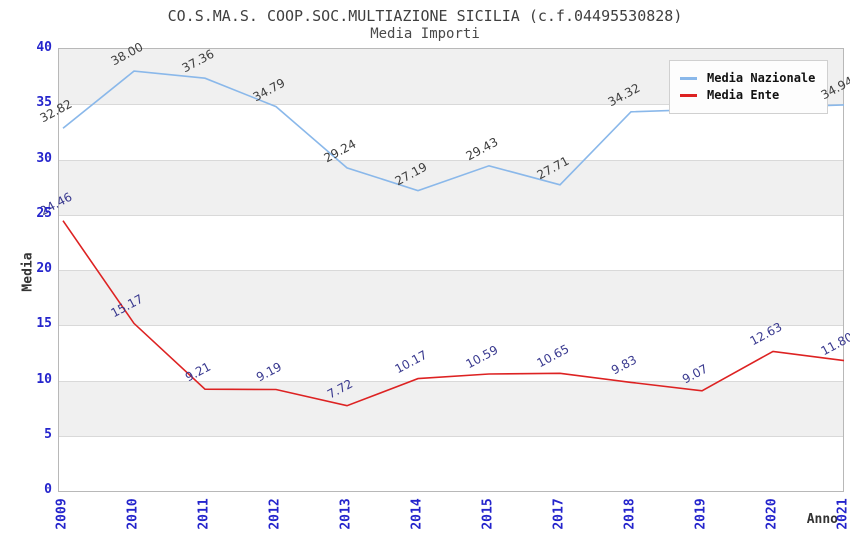 The height and width of the screenshot is (550, 850). What do you see at coordinates (488, 514) in the screenshot?
I see `x-axis-tick-label: 2015` at bounding box center [488, 514].